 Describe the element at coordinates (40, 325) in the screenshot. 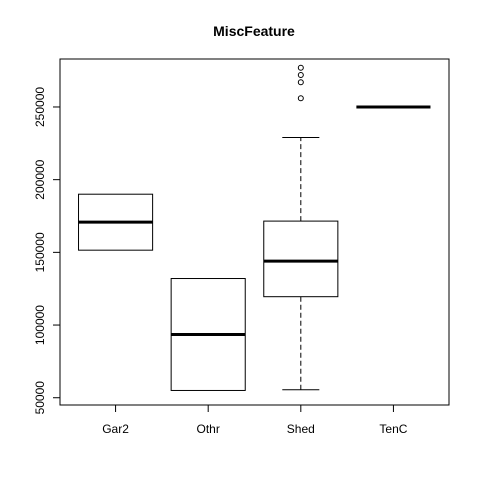

I see `y-tick-label: 100000` at that location.